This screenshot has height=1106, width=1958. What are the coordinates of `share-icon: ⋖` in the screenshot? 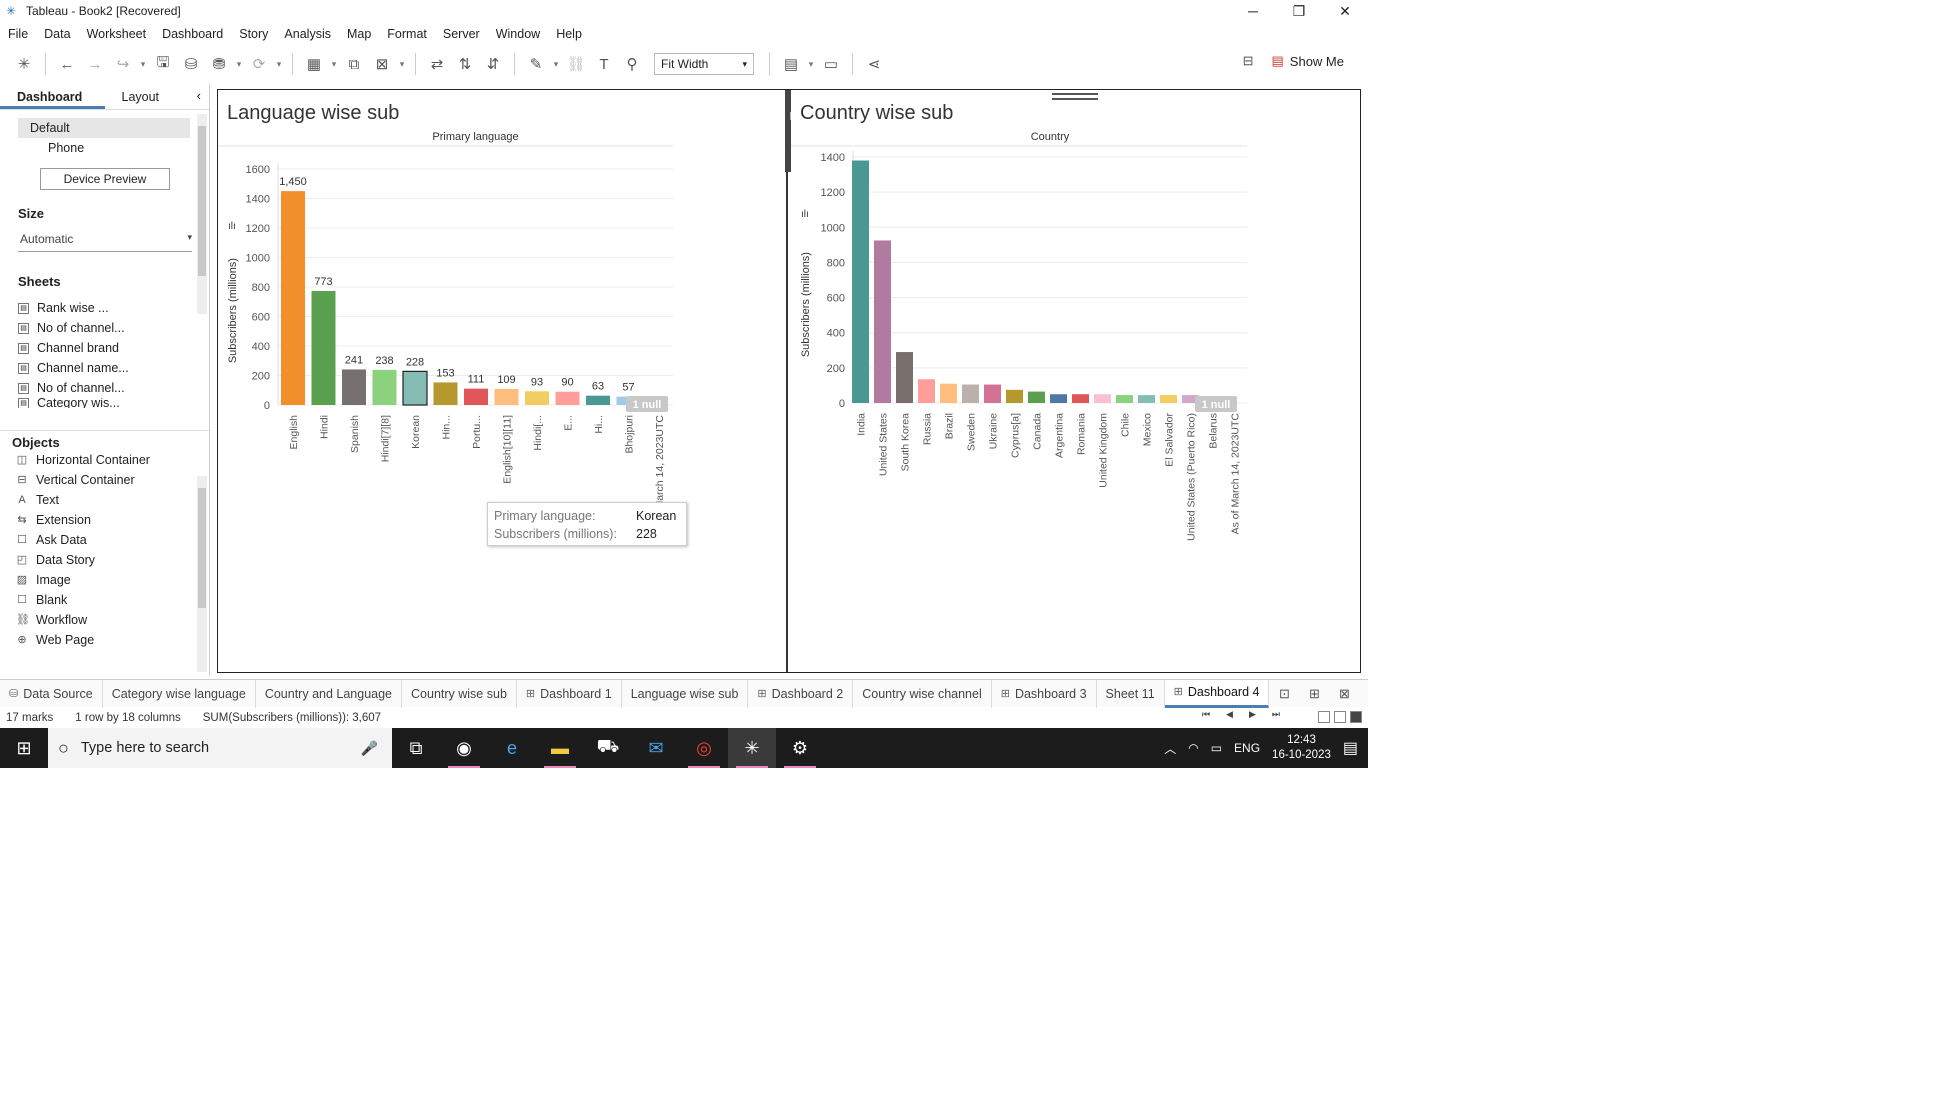 It's located at (874, 64).